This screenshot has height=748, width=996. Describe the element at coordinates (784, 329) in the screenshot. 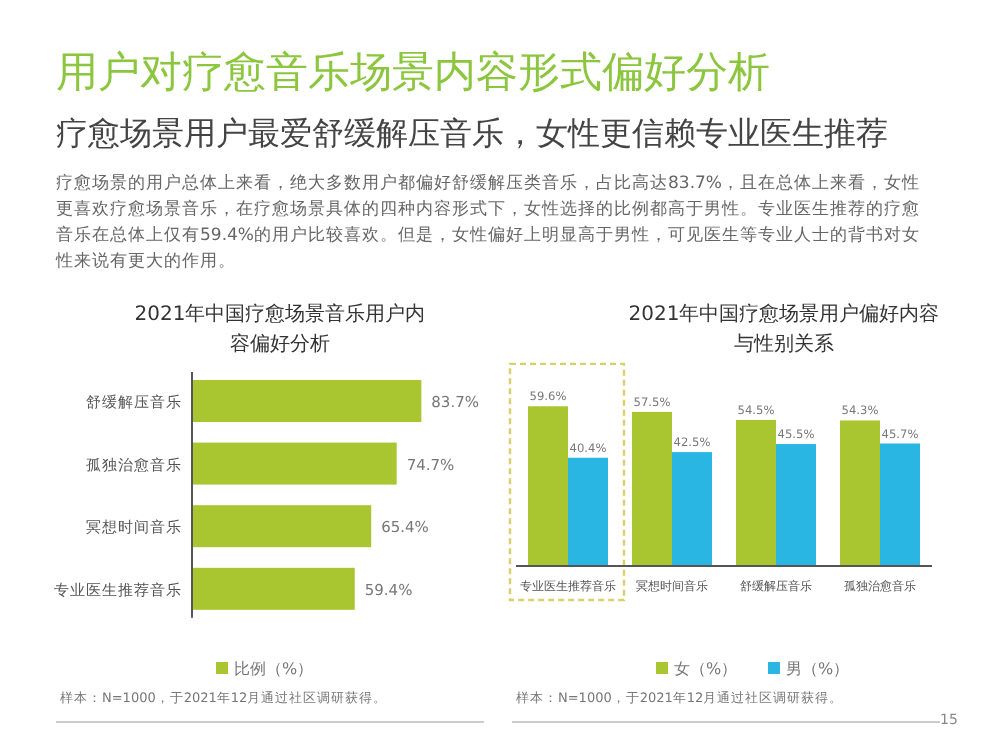

I see `chart-title: 2021年中国疗愈场景用户偏好内容与性别关系` at that location.